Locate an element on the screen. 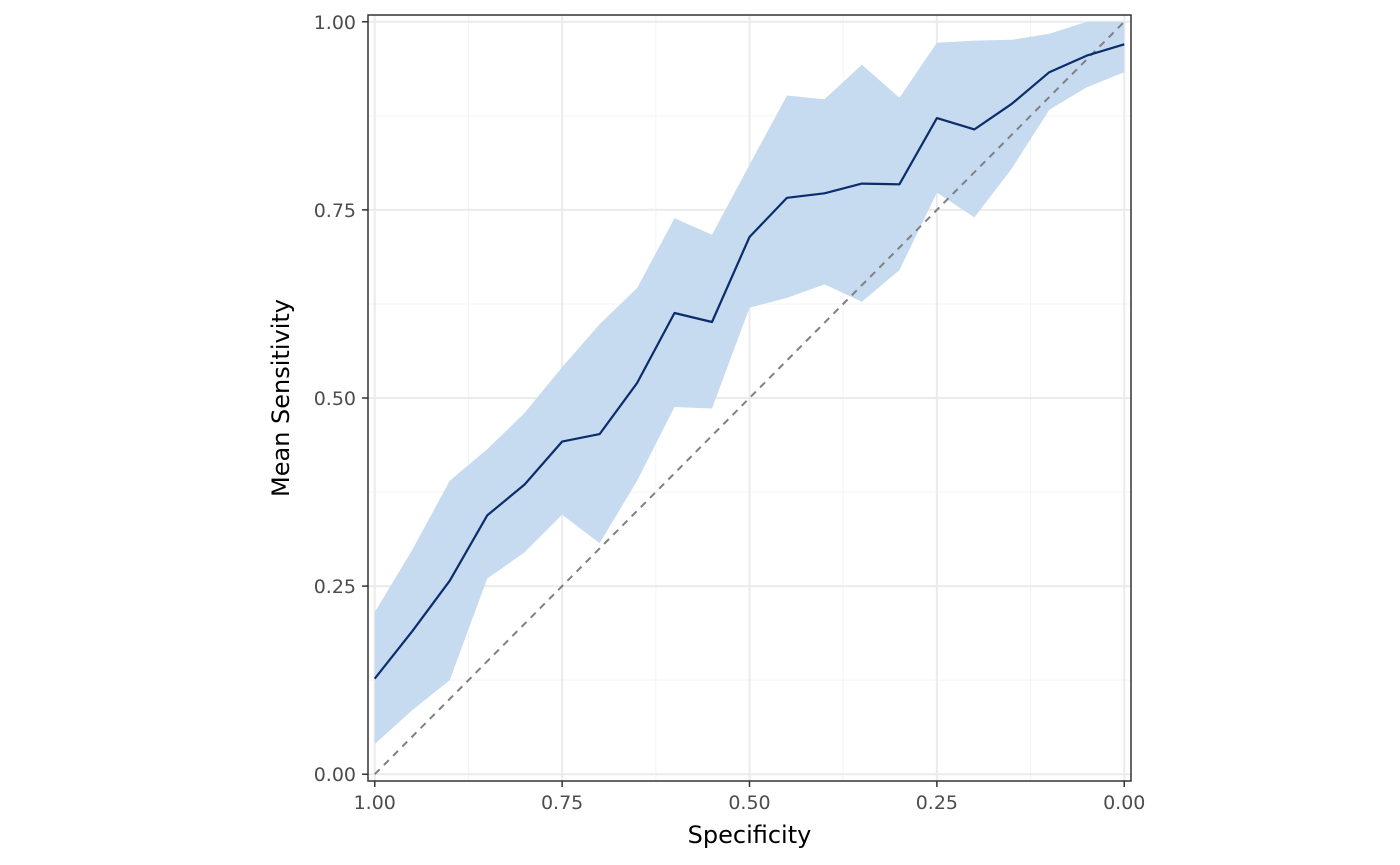 This screenshot has height=865, width=1400. y-tick-label: 0.00 is located at coordinates (335, 775).